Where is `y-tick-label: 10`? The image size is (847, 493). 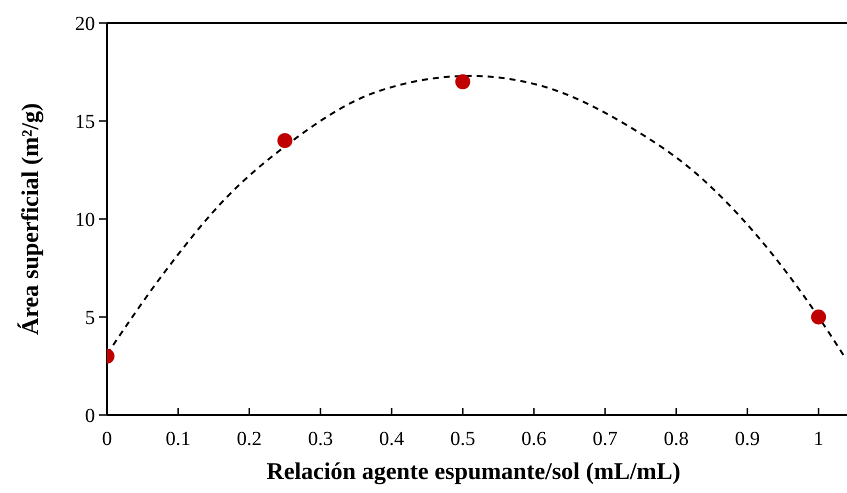 y-tick-label: 10 is located at coordinates (85, 220).